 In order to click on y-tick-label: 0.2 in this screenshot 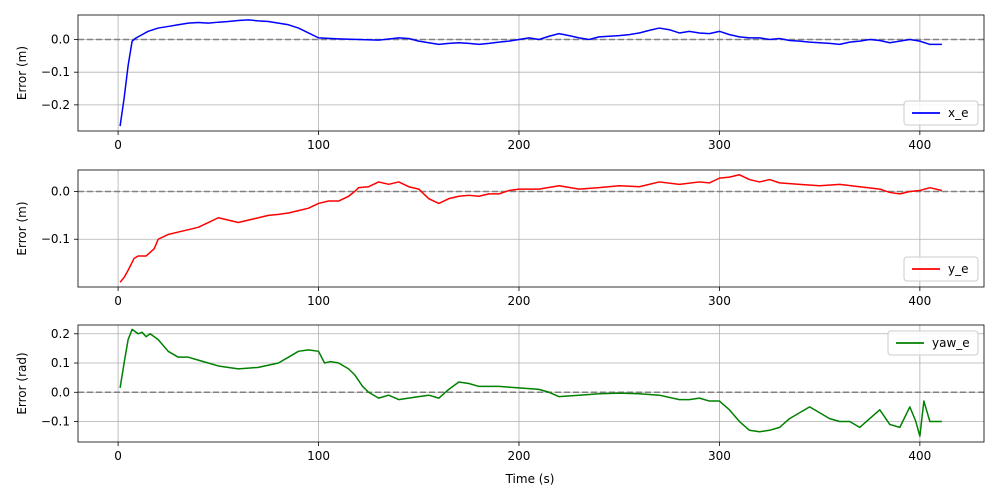, I will do `click(60, 334)`.